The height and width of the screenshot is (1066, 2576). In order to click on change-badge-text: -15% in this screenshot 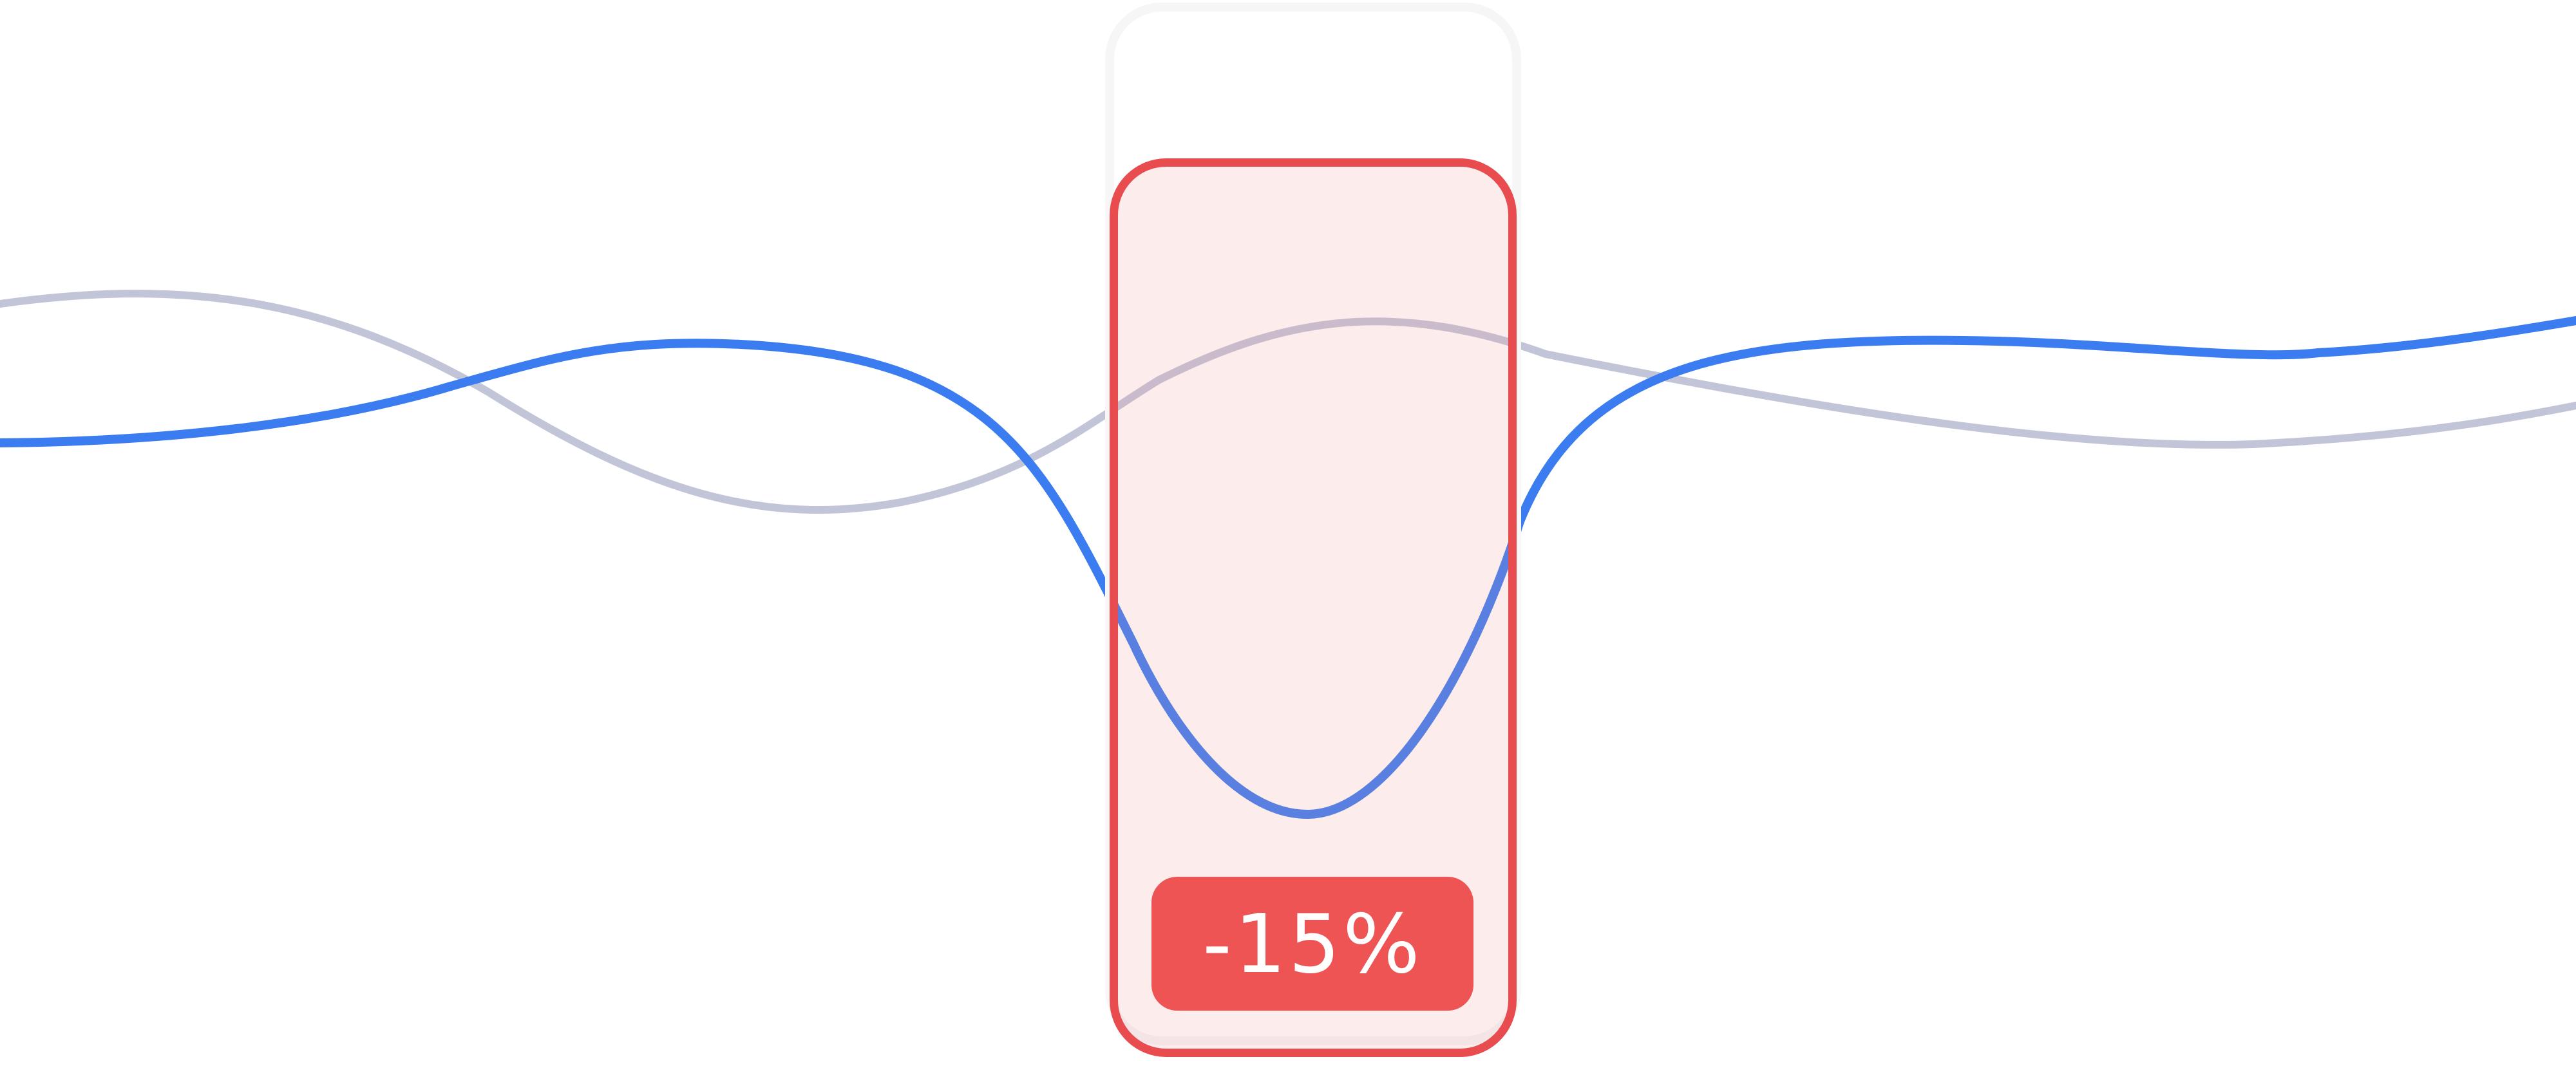, I will do `click(1313, 943)`.